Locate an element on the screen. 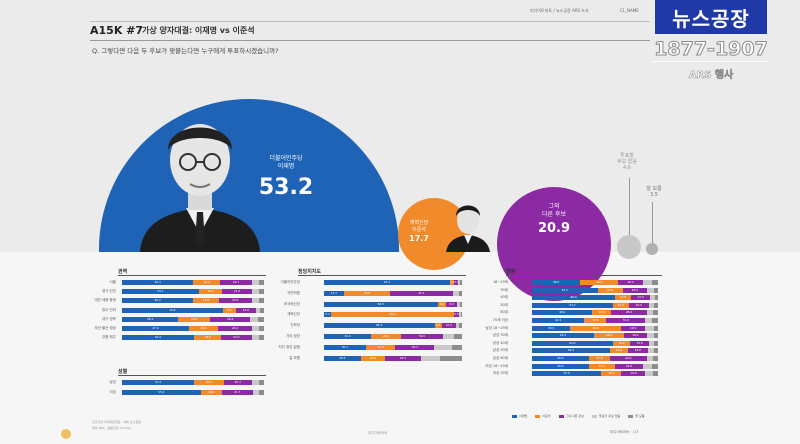 This screenshot has height=444, width=800. bar-segment: 13.9 is located at coordinates (245, 310).